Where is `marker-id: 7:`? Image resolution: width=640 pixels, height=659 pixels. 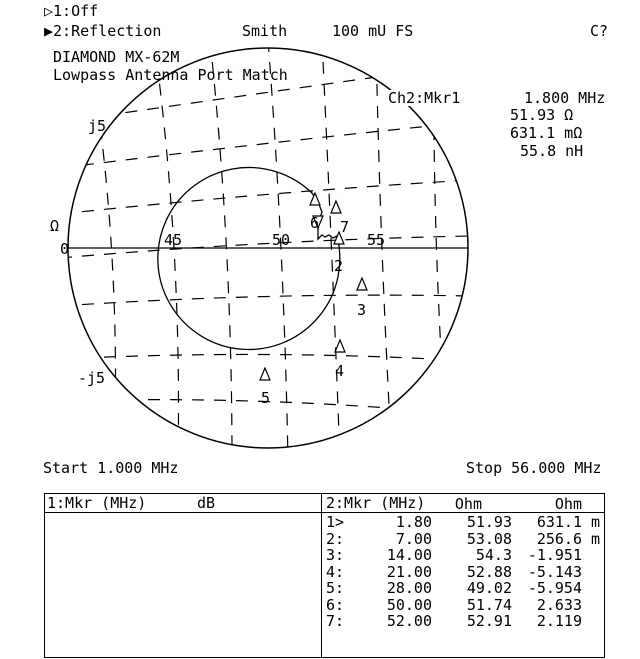
marker-id: 7: is located at coordinates (335, 621).